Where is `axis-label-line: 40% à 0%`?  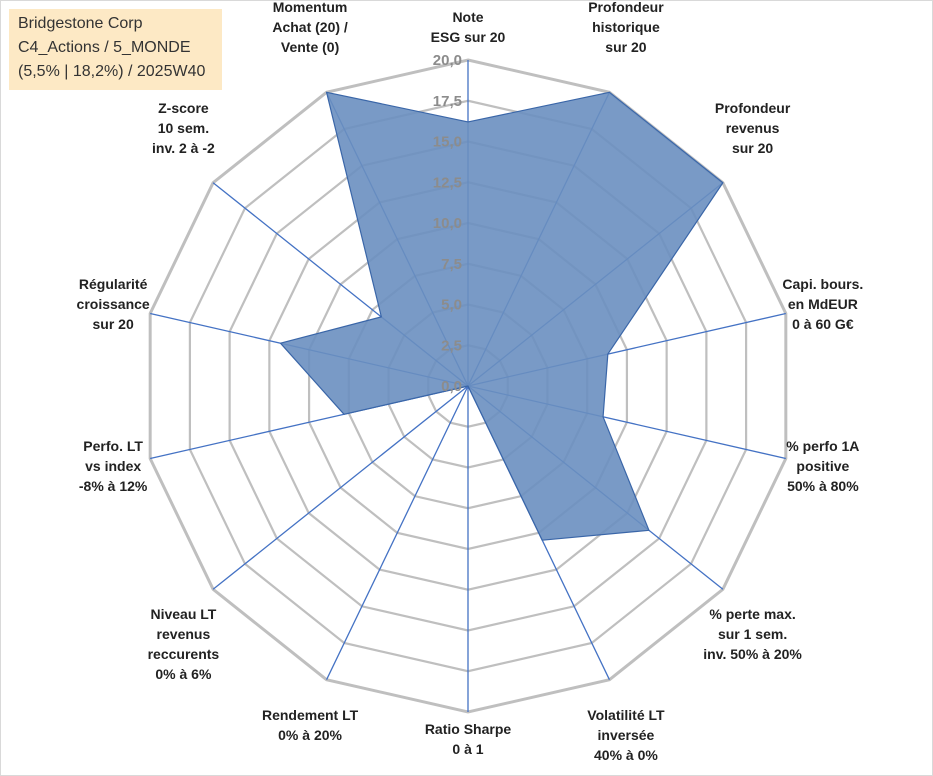
axis-label-line: 40% à 0% is located at coordinates (626, 755).